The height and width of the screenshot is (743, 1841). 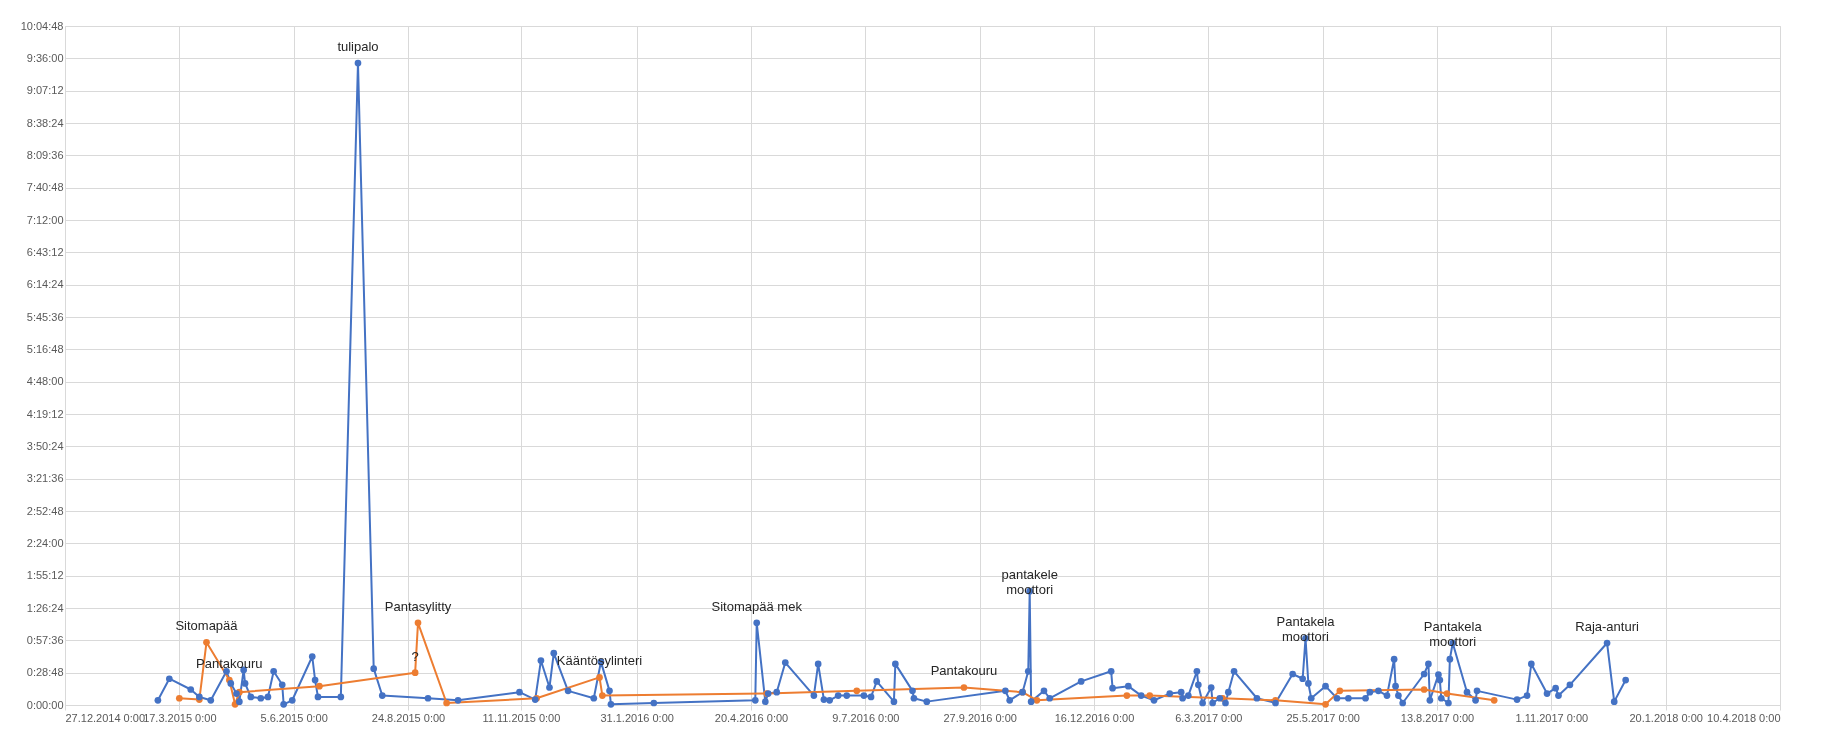 I want to click on x-tick-label: 10.4.2018 0:00, so click(x=1744, y=717).